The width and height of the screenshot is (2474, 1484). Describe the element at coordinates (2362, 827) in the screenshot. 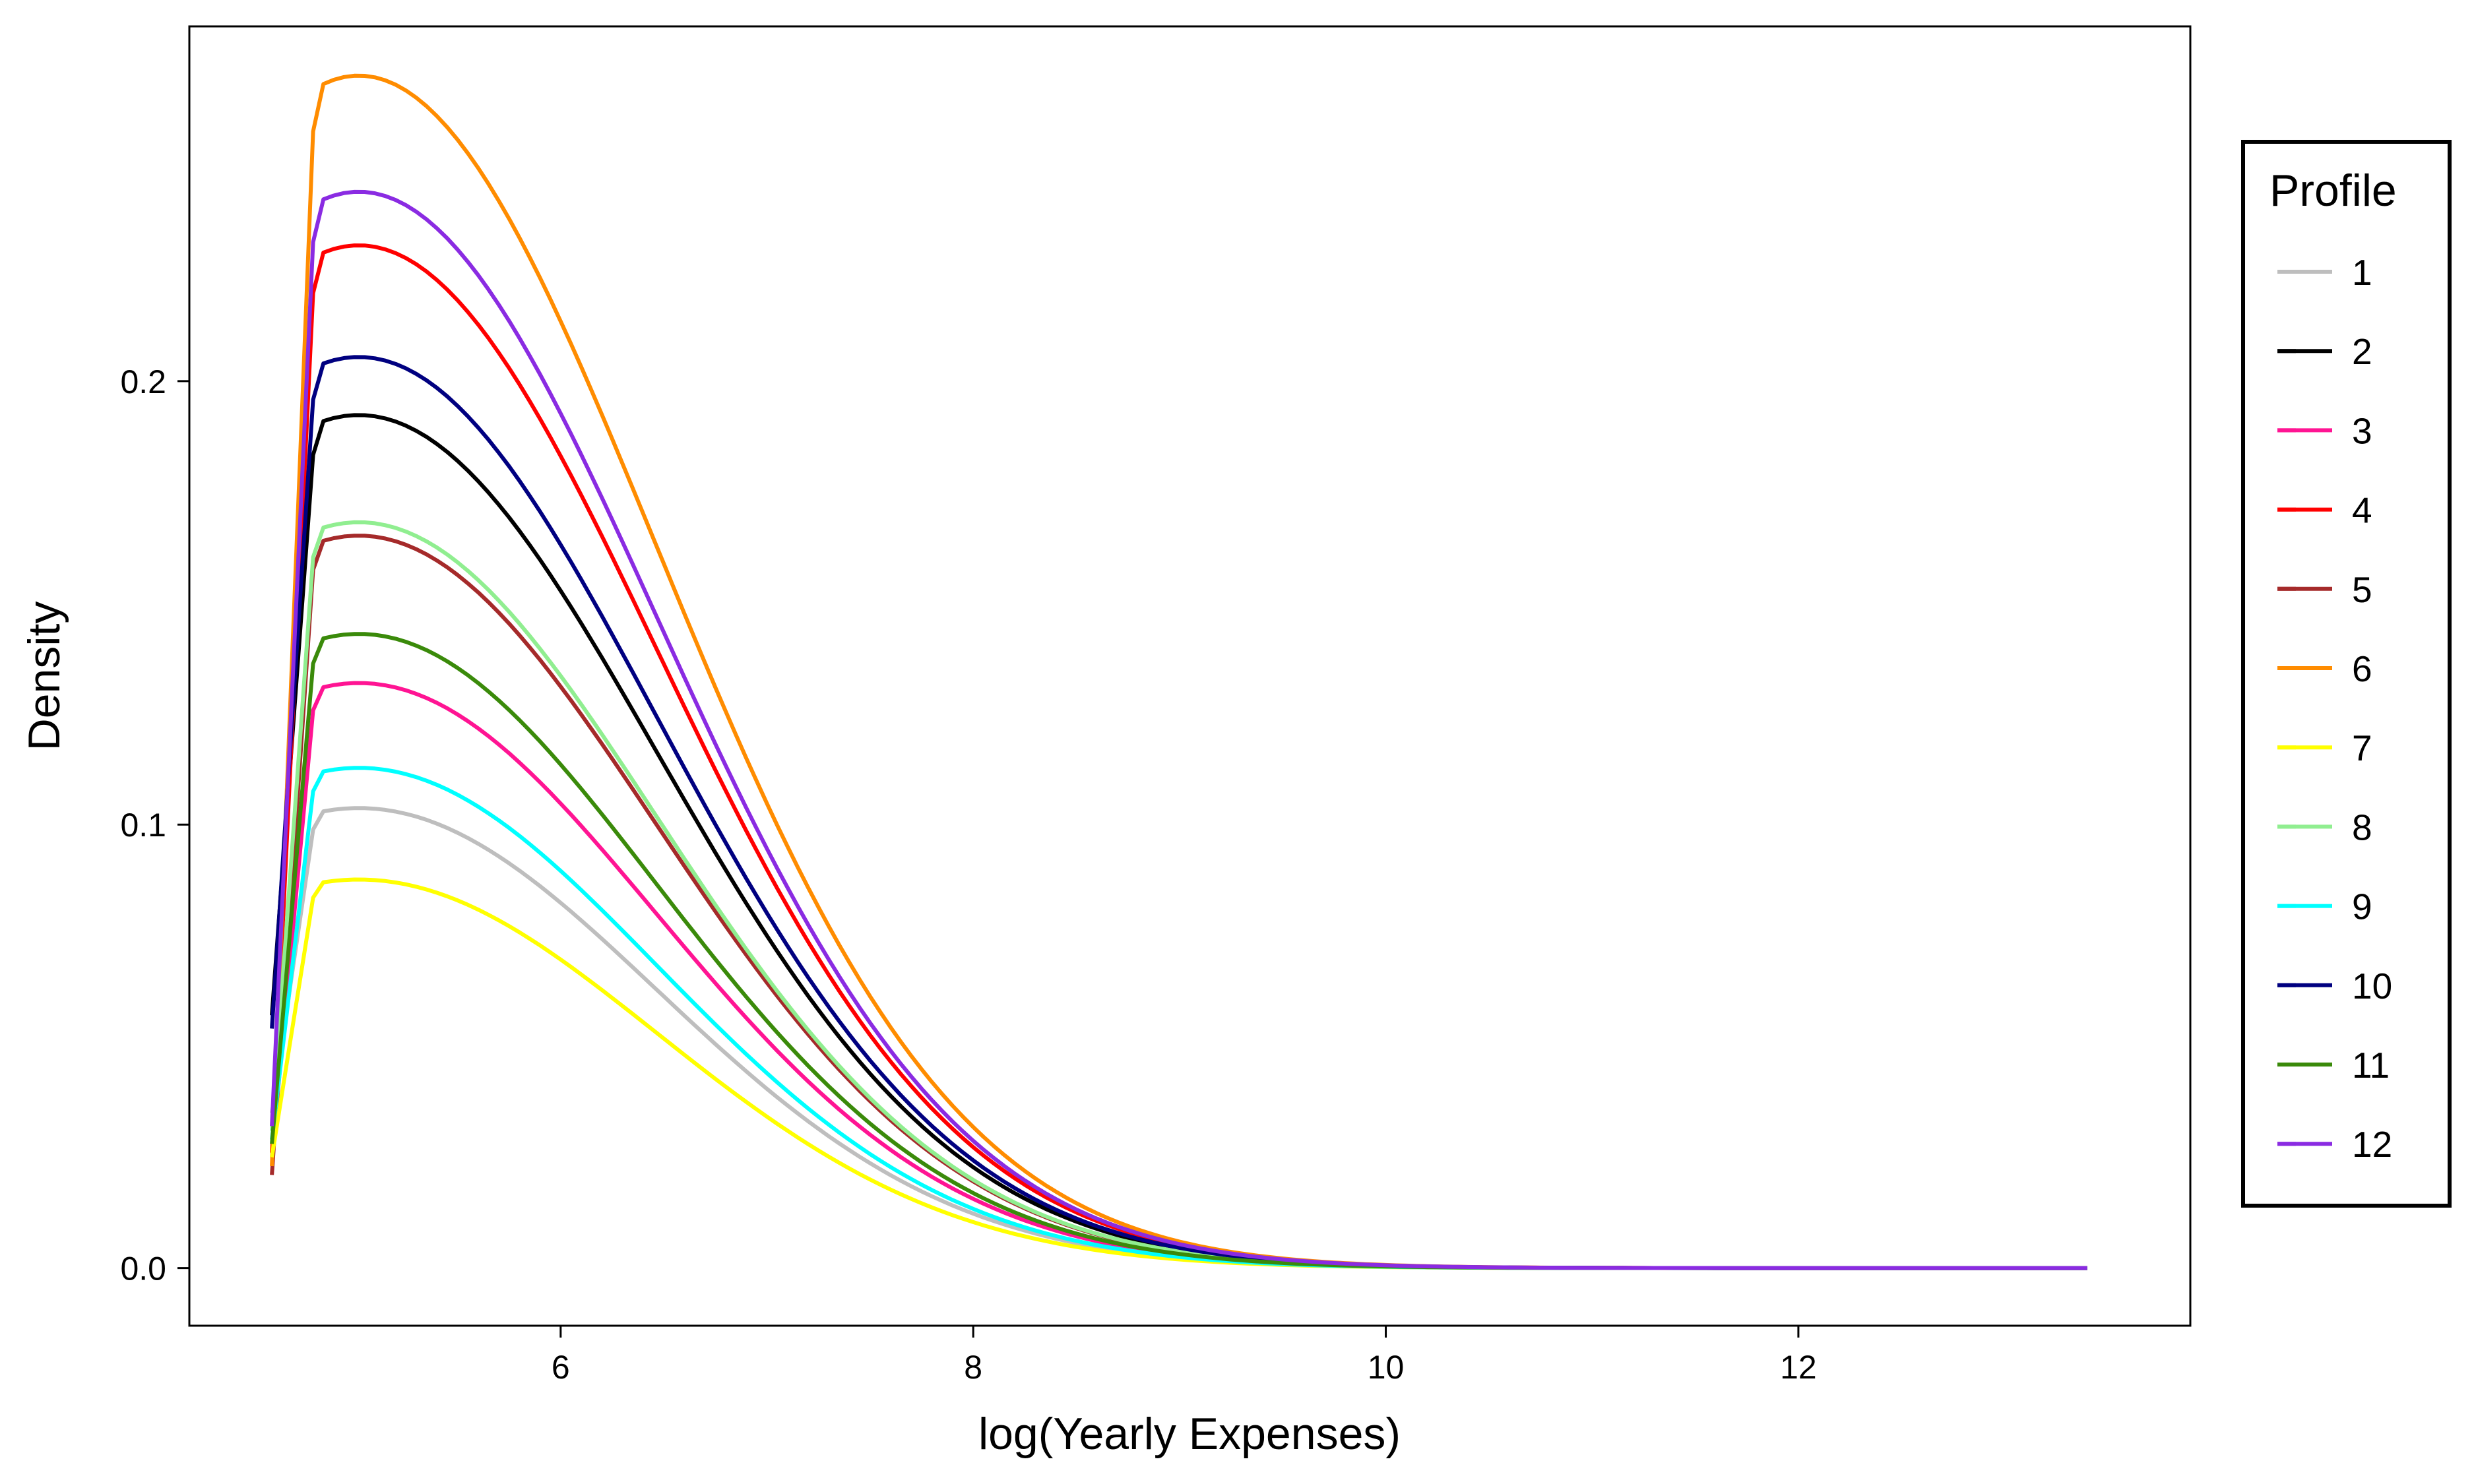

I see `legend-label: 8` at that location.